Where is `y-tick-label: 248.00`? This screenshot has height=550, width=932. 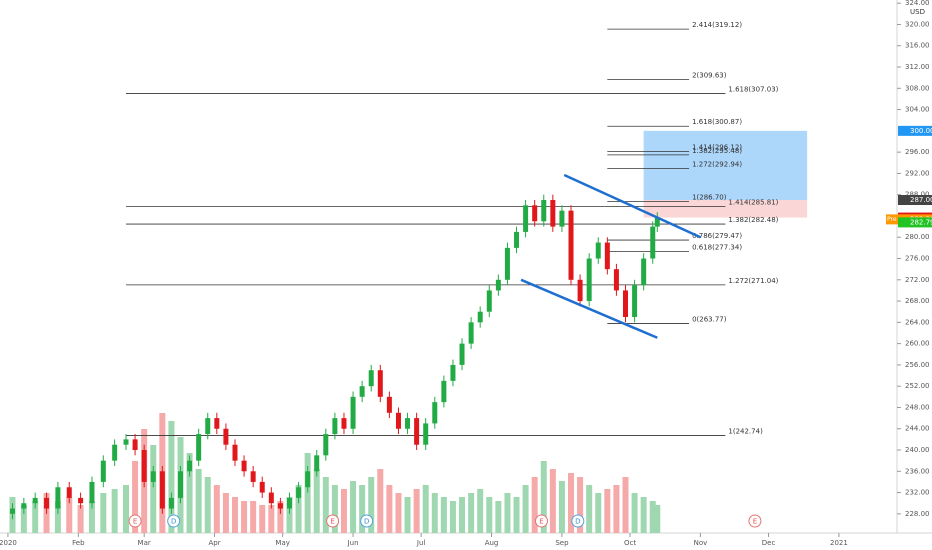
y-tick-label: 248.00 is located at coordinates (917, 407).